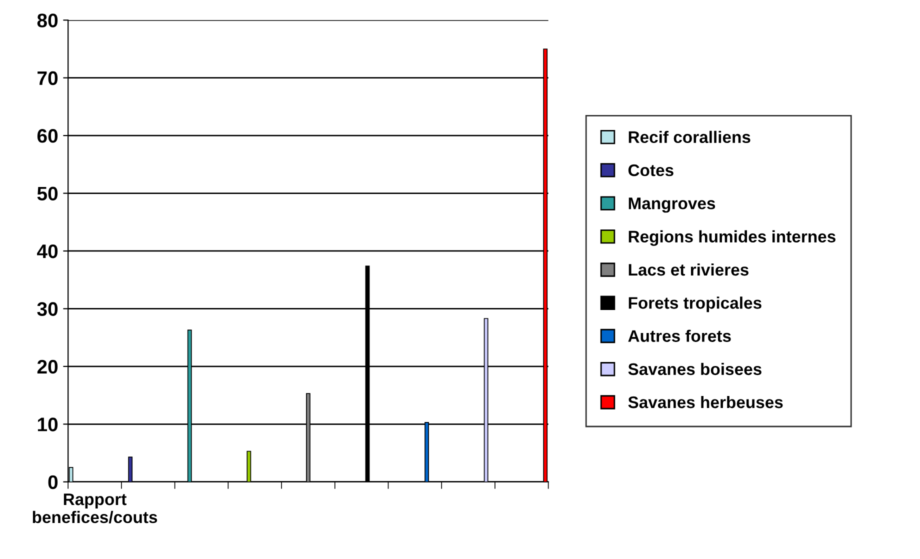  What do you see at coordinates (47, 136) in the screenshot?
I see `y-tick-label: 60` at bounding box center [47, 136].